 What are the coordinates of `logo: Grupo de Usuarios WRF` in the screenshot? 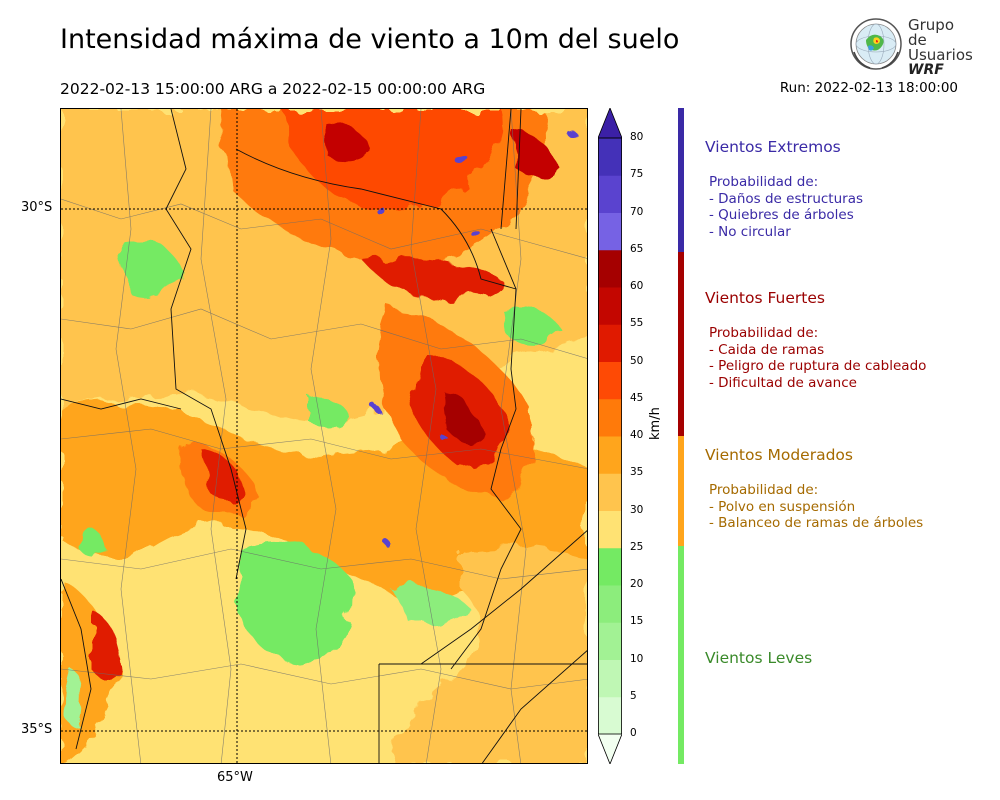 It's located at (910, 47).